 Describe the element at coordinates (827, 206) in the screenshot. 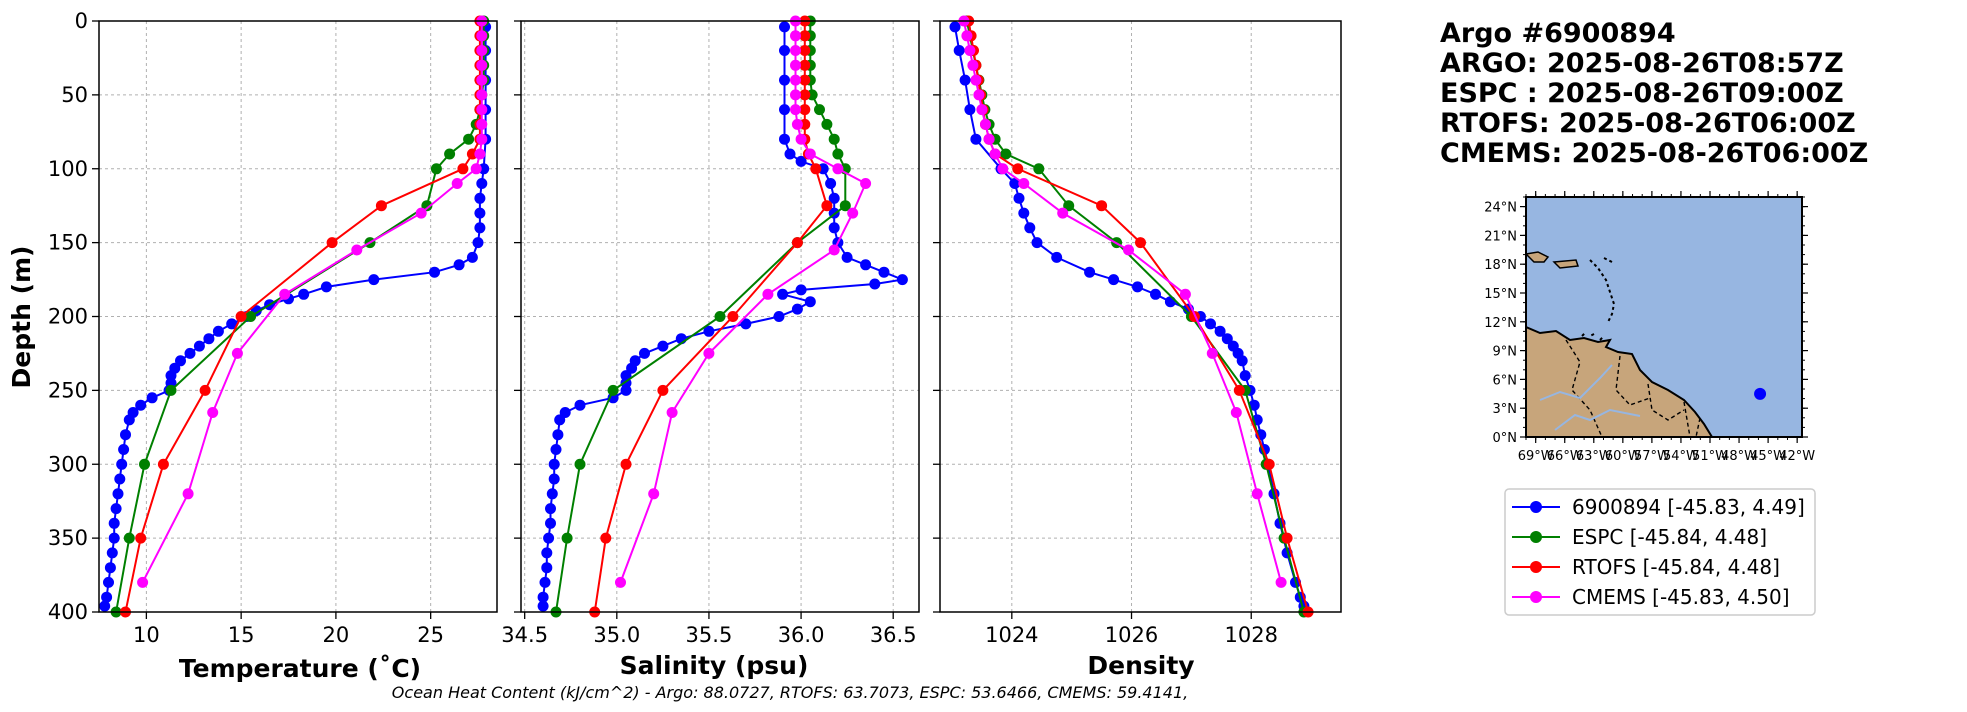

I see `salinity-rtofs-point` at that location.